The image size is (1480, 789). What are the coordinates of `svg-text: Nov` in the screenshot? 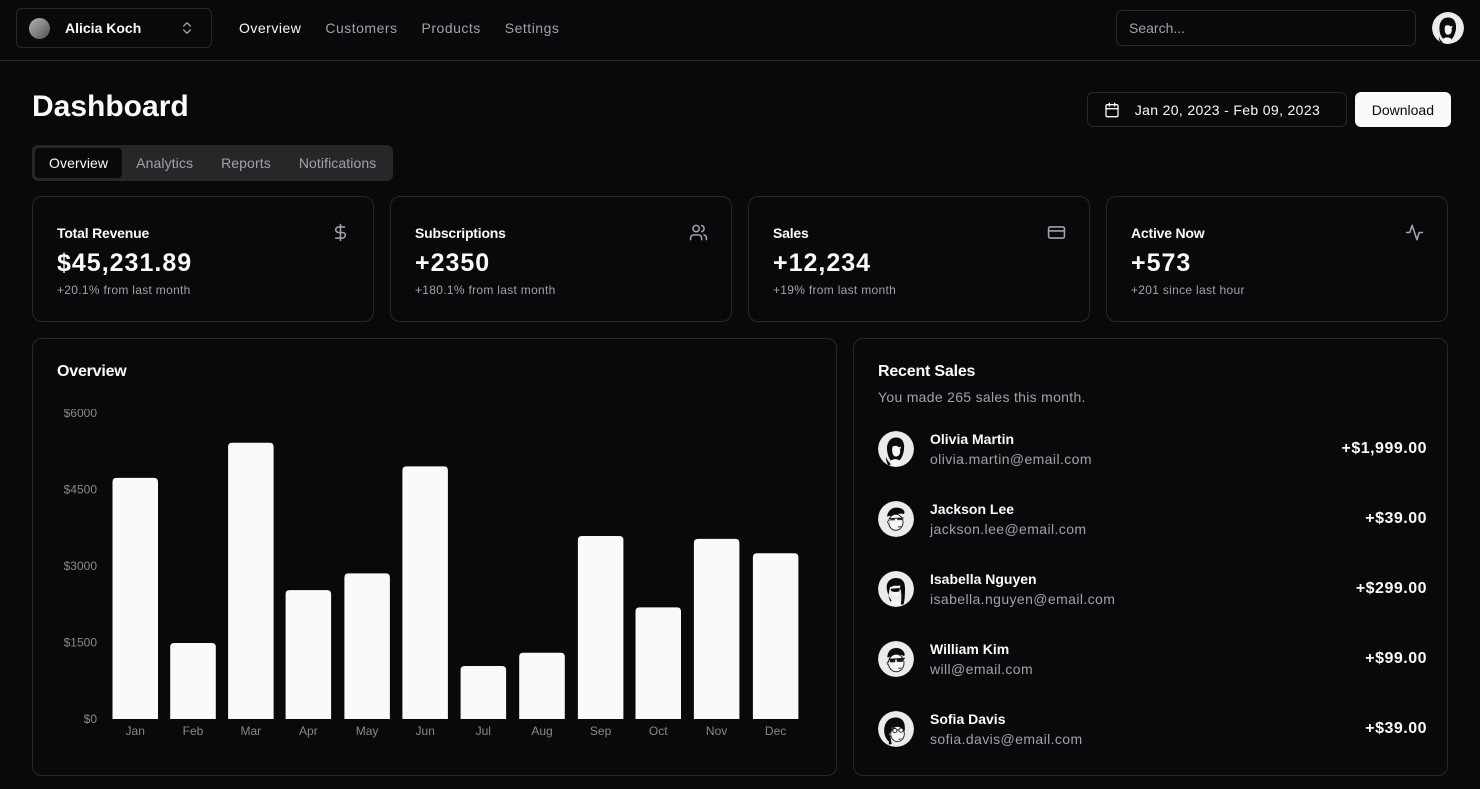 It's located at (716, 731).